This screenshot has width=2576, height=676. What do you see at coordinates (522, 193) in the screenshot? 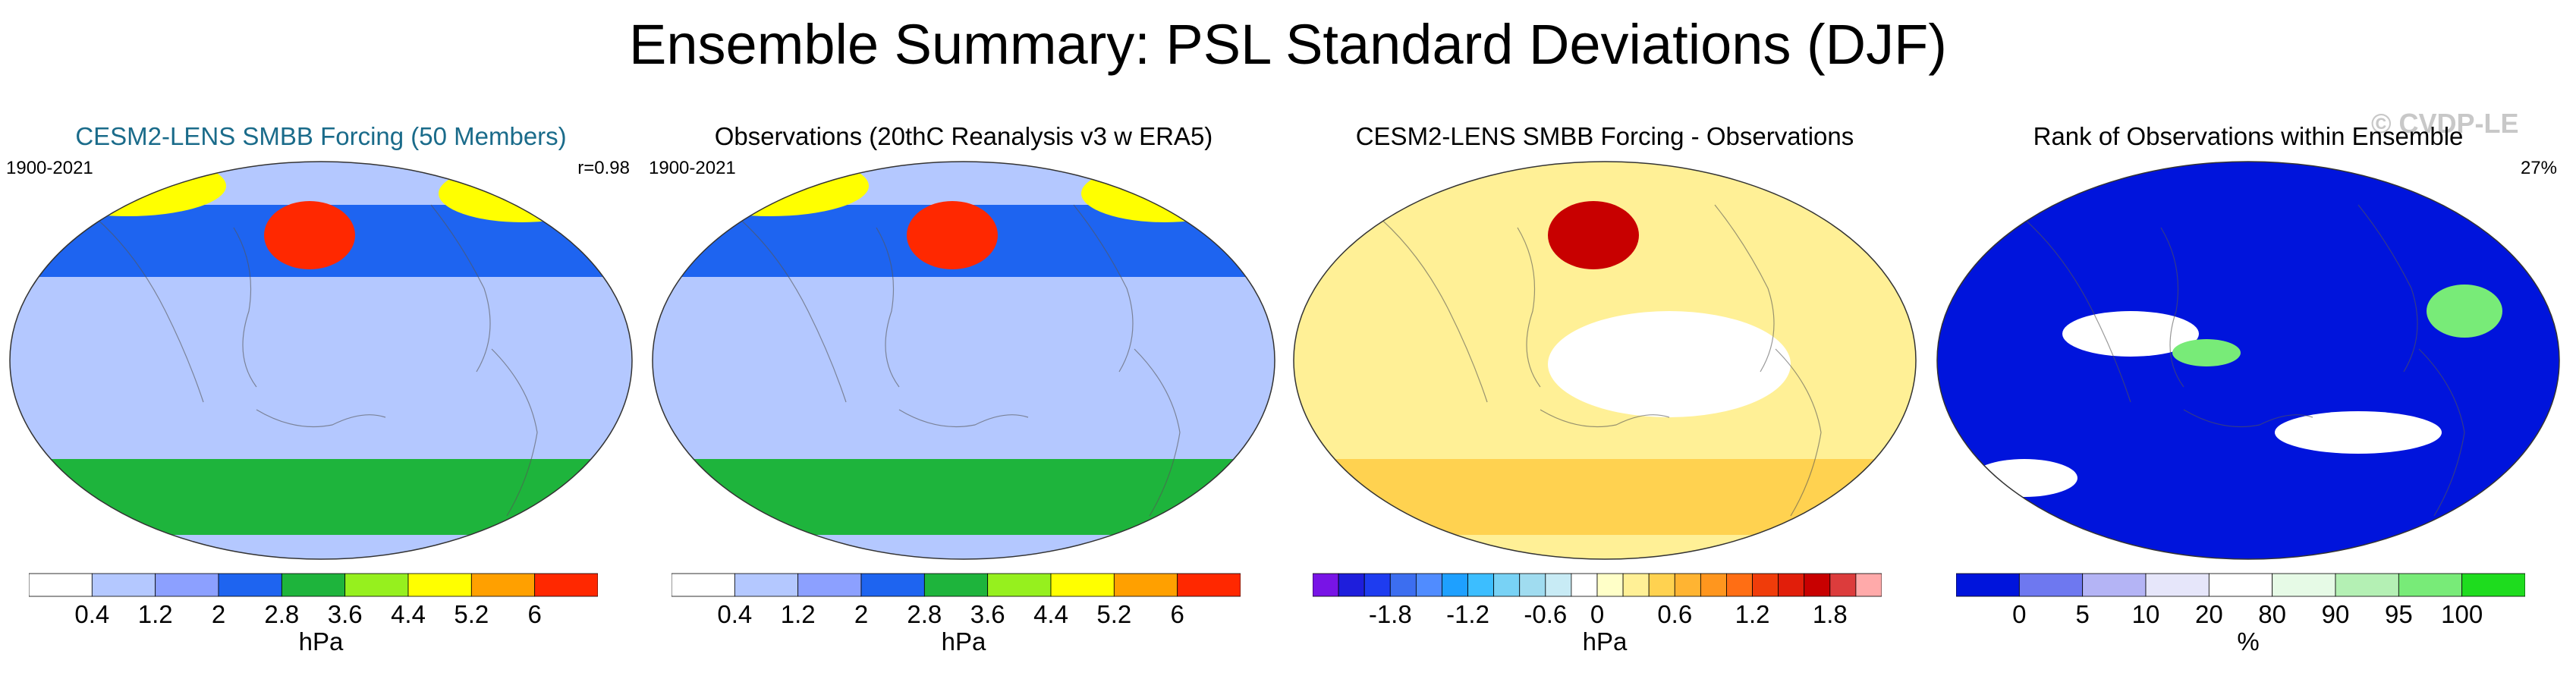
I see `region-north-atlantic-arctic` at bounding box center [522, 193].